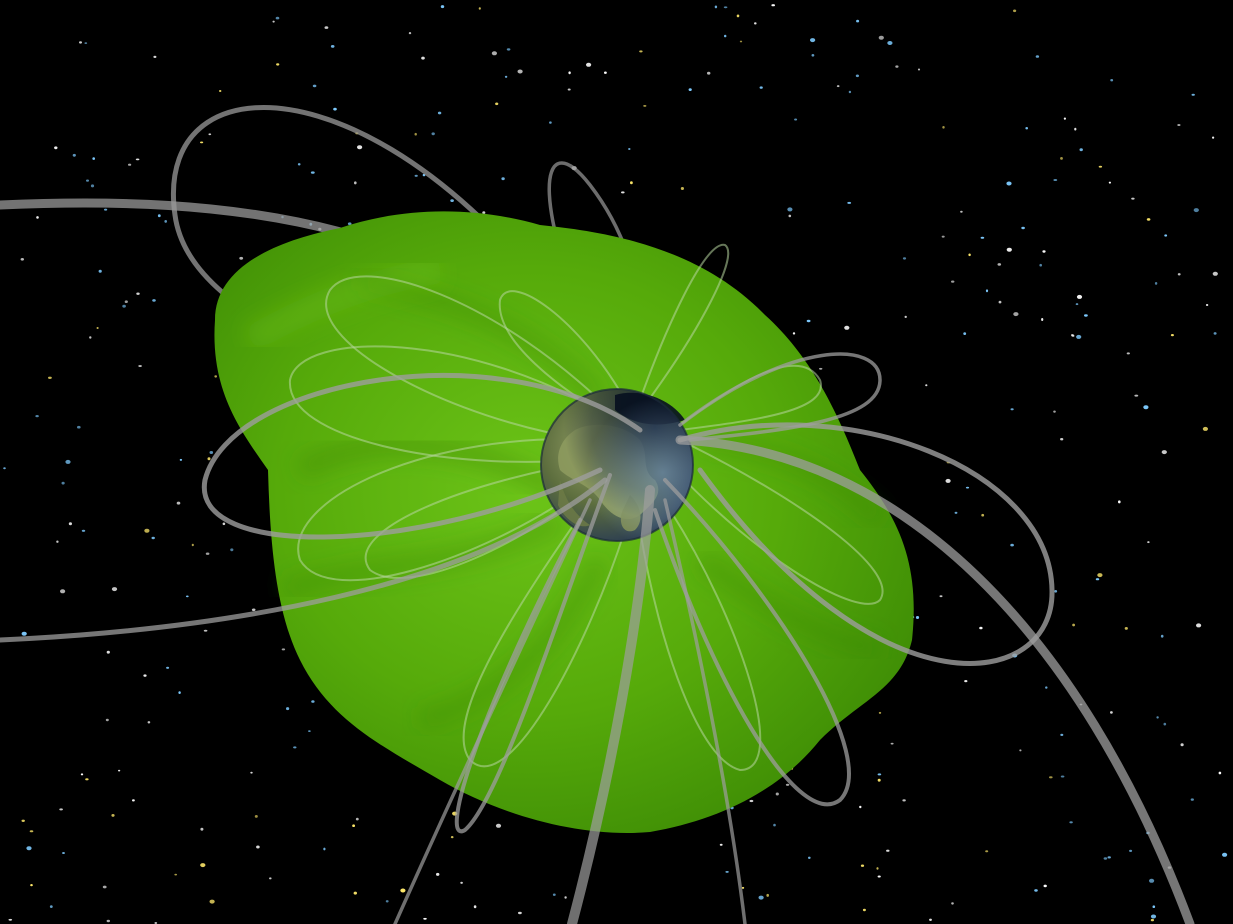 This screenshot has width=1233, height=924. I want to click on field-line-lower-left, so click(304, 560).